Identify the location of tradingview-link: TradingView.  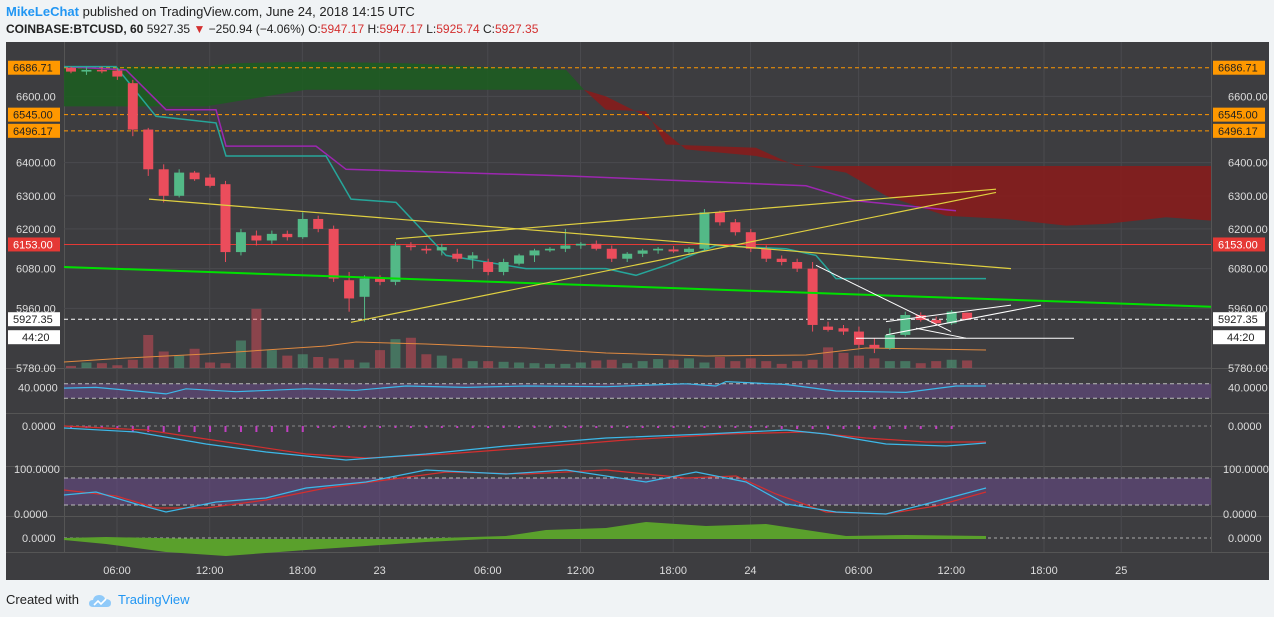
(154, 599).